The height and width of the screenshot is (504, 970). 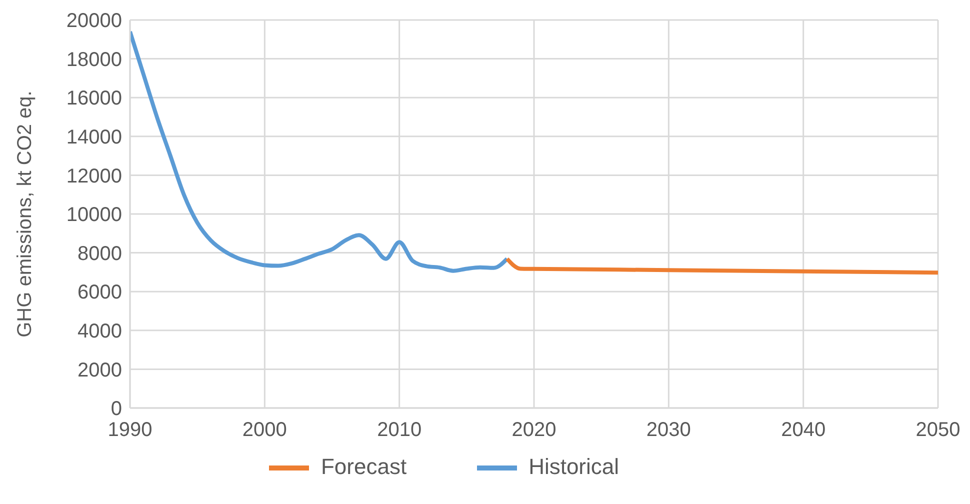 What do you see at coordinates (25, 214) in the screenshot?
I see `y-axis-title: GHG emissions, kt CO2 eq.` at bounding box center [25, 214].